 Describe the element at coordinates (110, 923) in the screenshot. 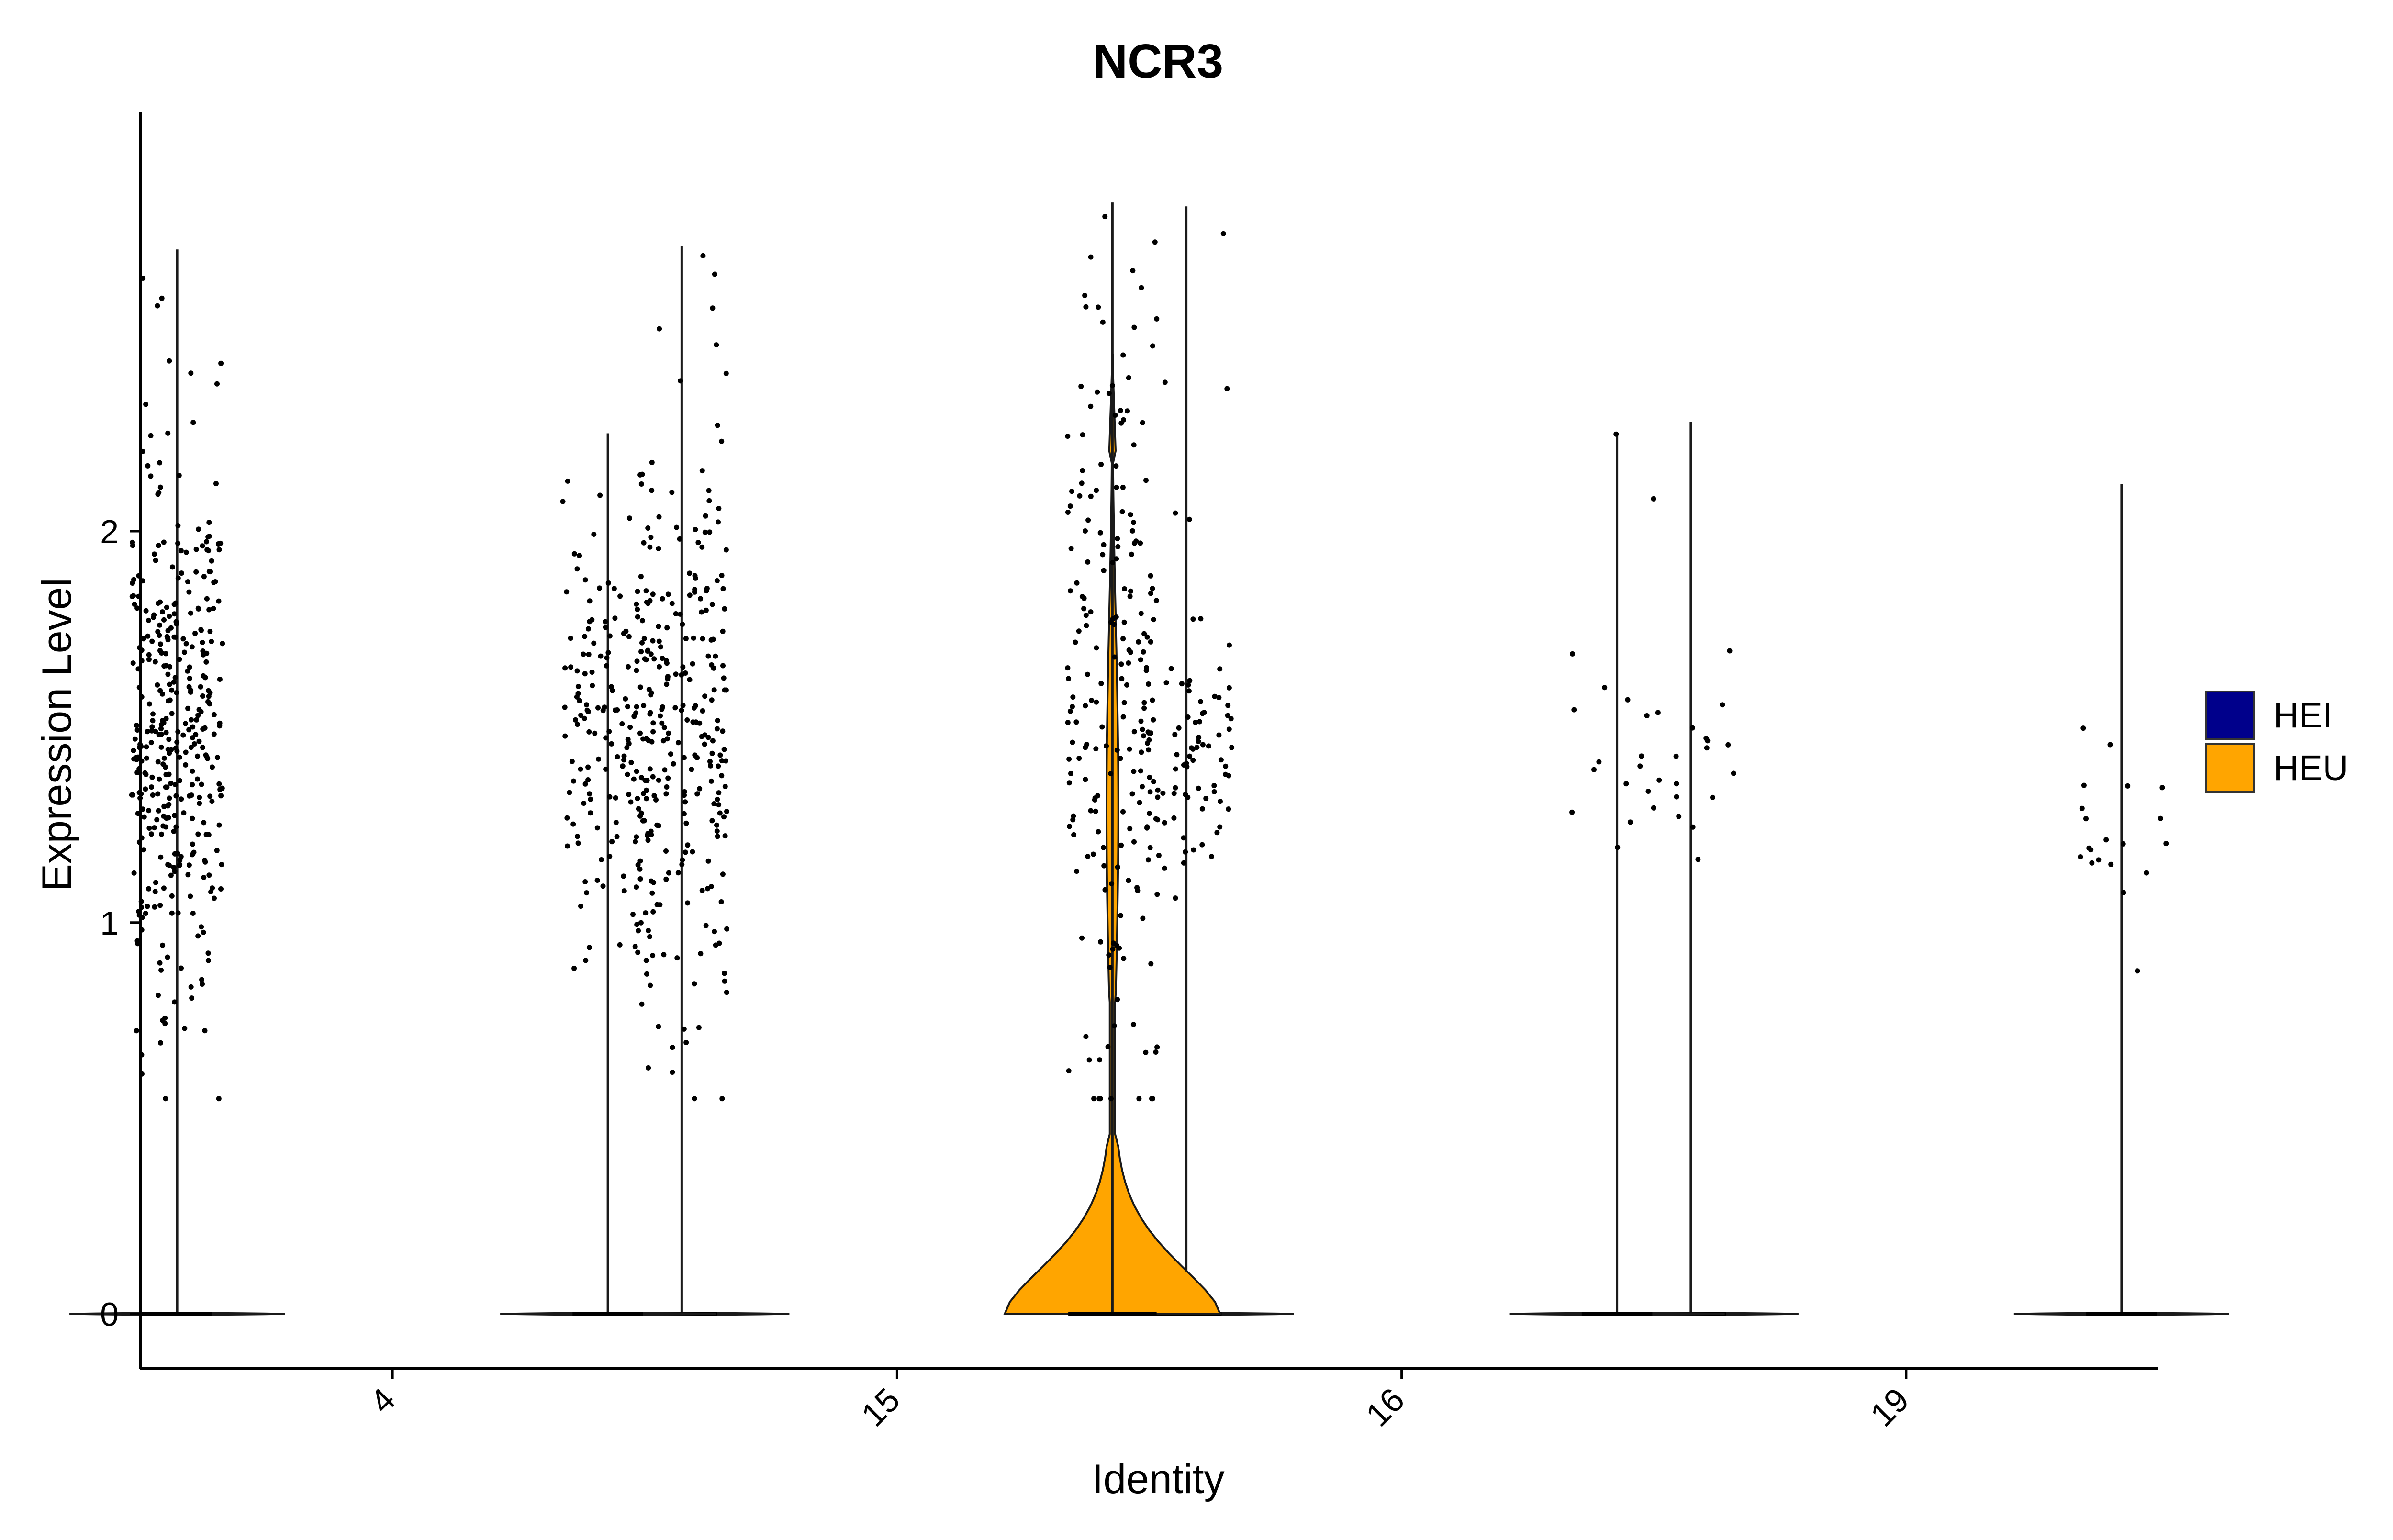

I see `y-tick-label: 1` at that location.